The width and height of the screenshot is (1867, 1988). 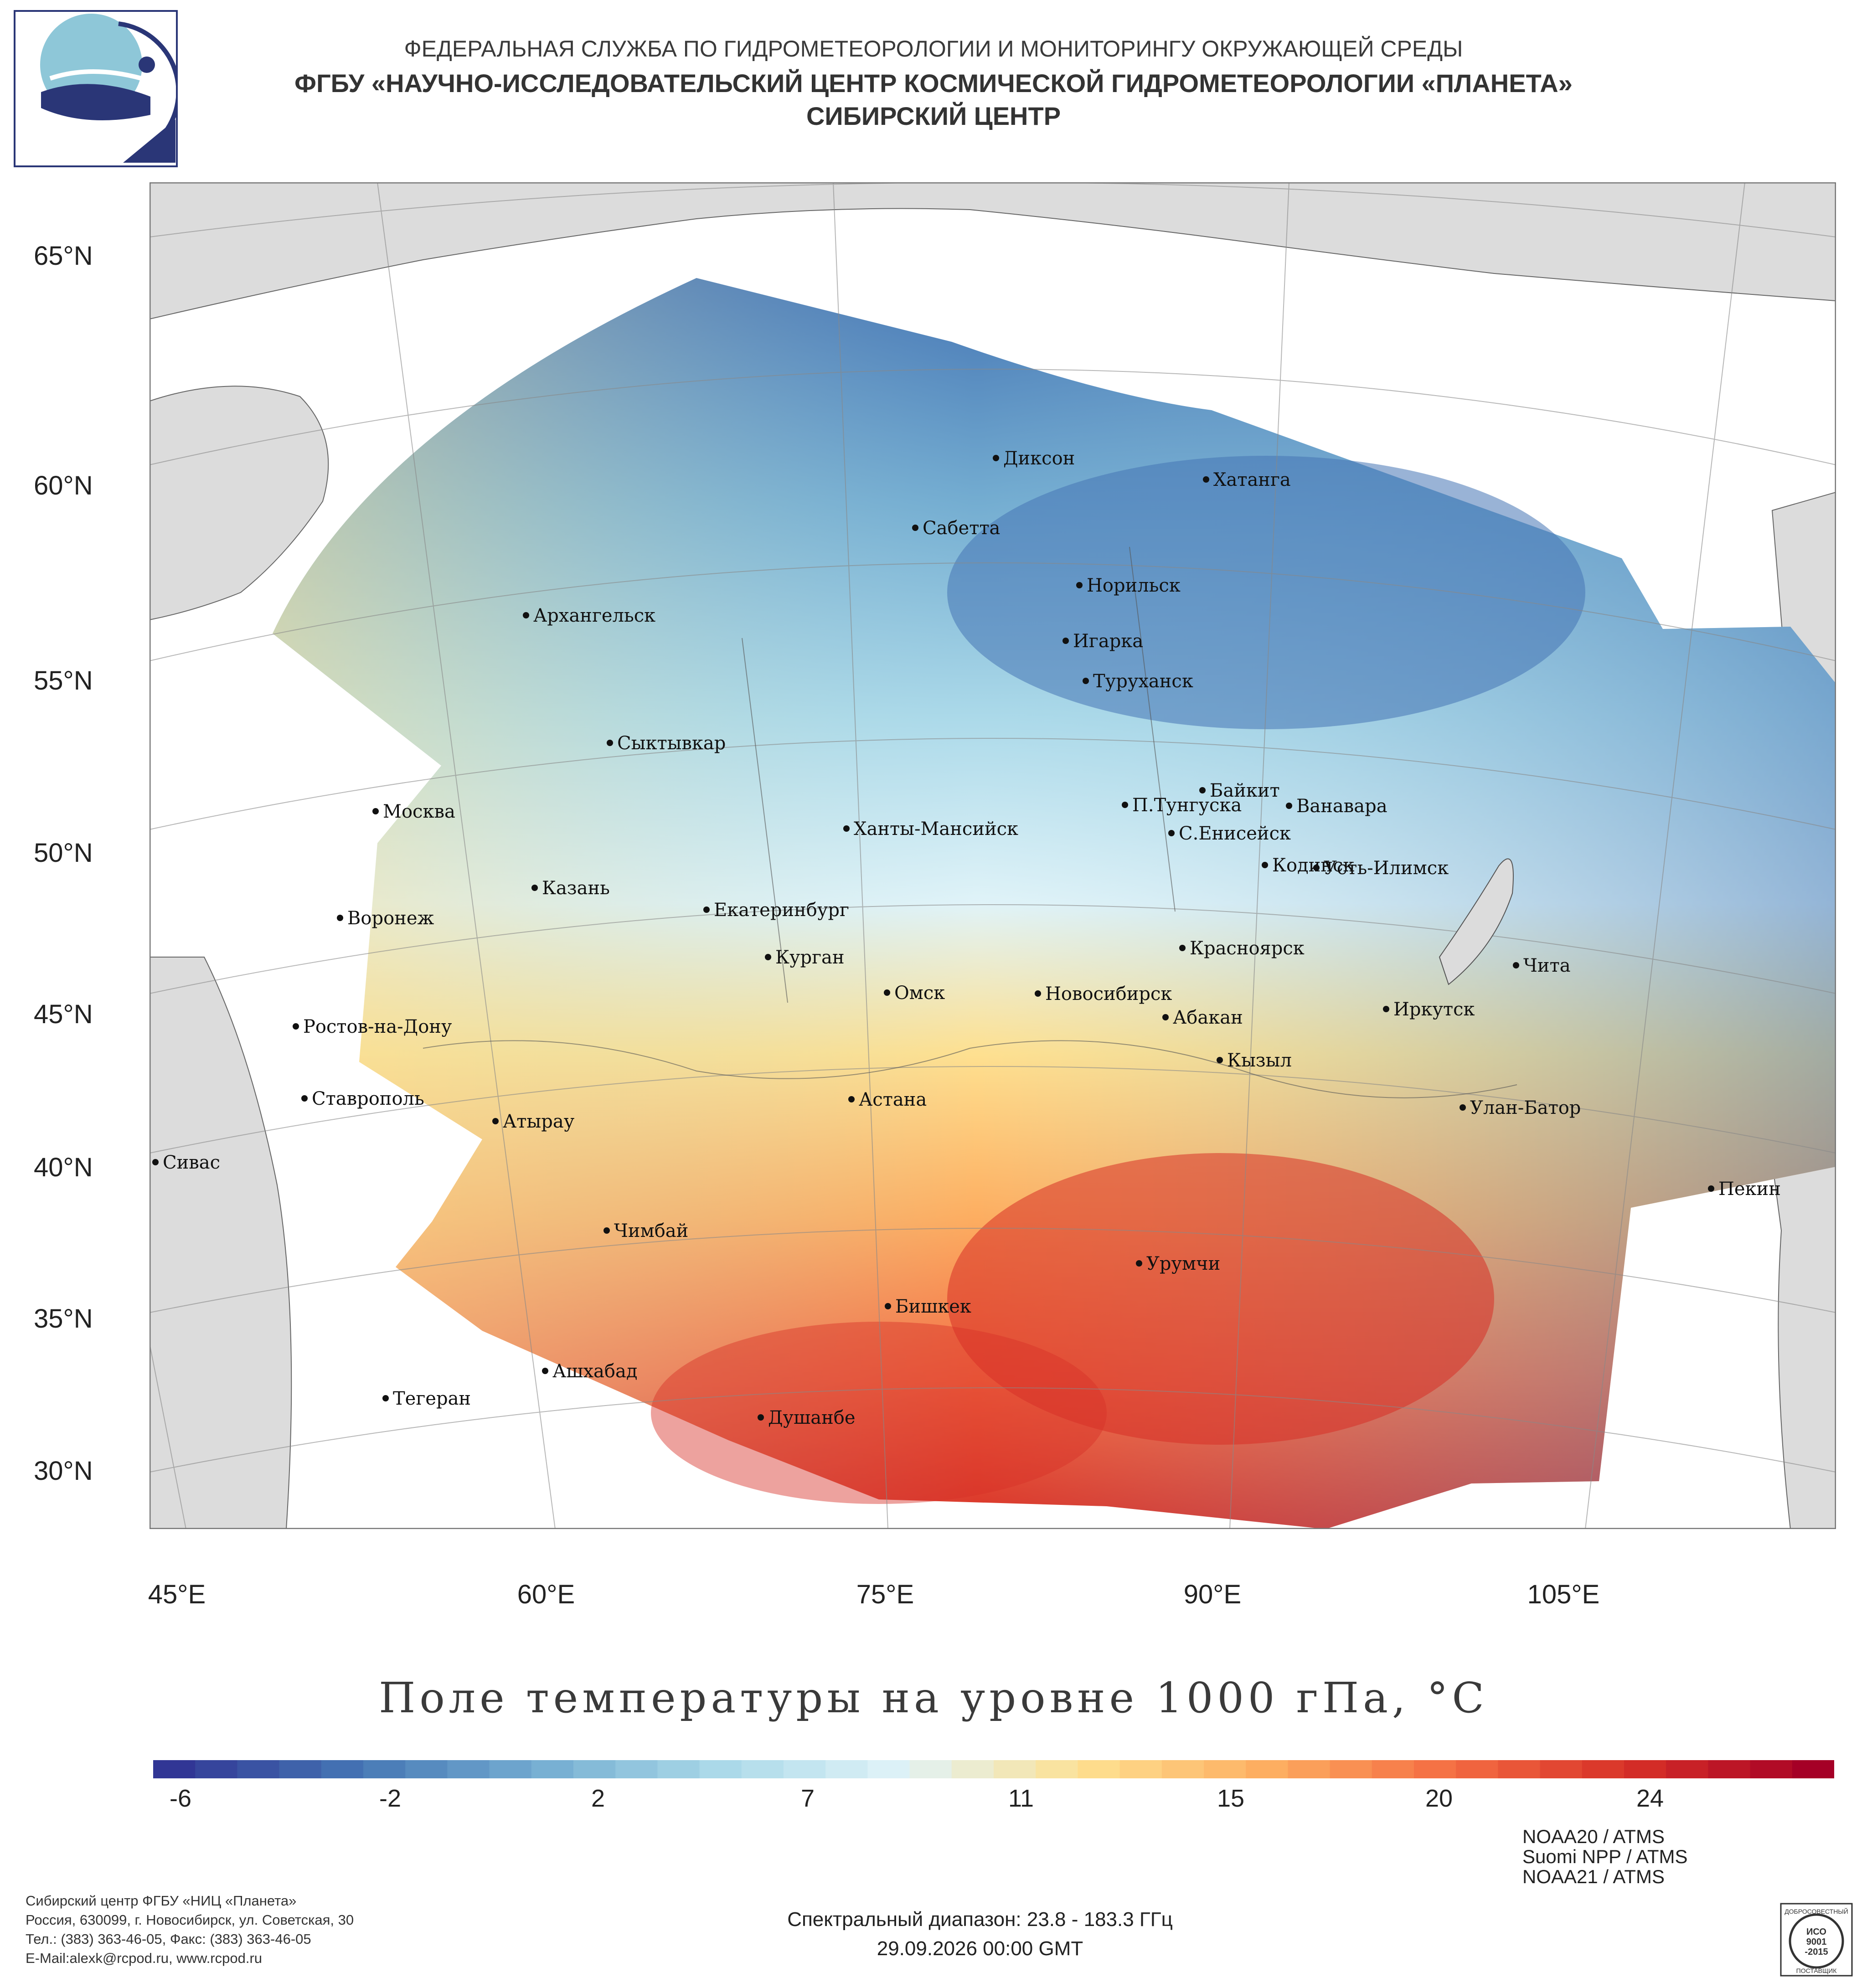 What do you see at coordinates (1259, 1061) in the screenshot?
I see `city-label: Кызыл` at bounding box center [1259, 1061].